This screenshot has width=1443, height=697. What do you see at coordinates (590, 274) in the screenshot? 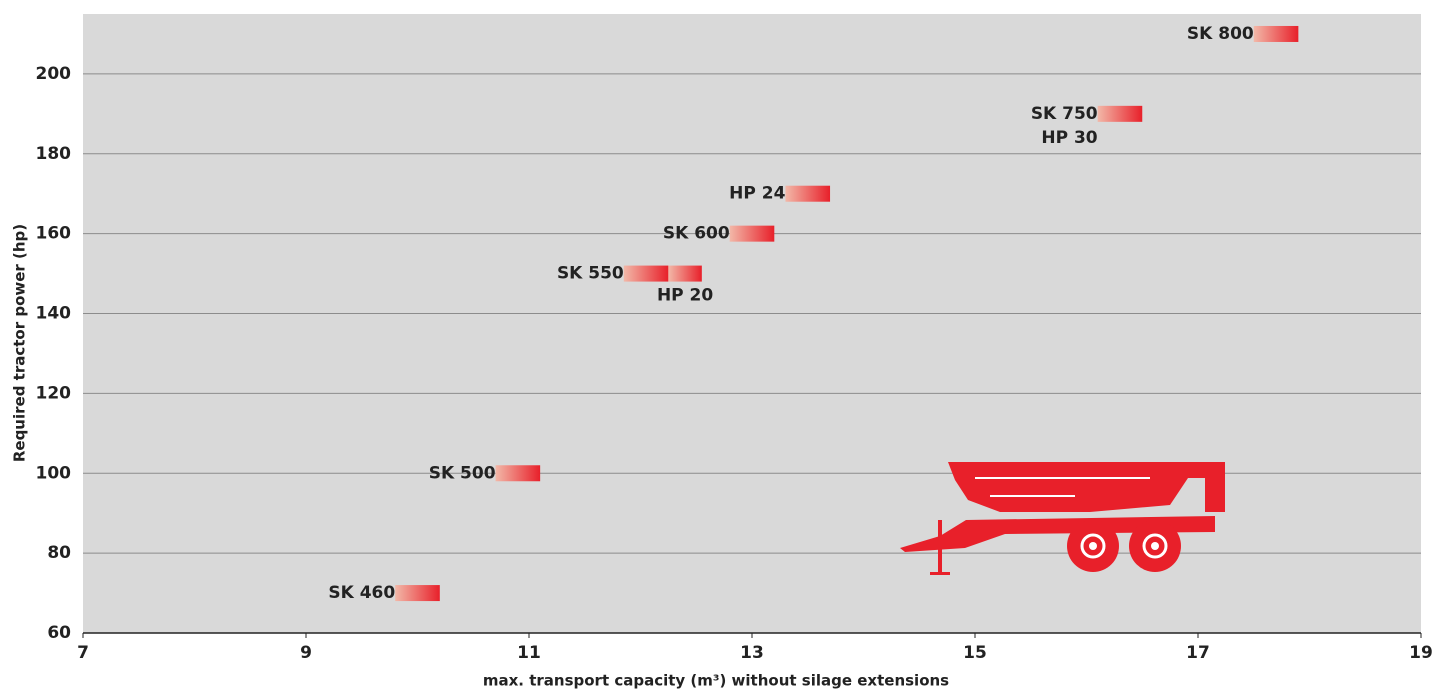
I see `bar-label: SK 550` at bounding box center [590, 274].